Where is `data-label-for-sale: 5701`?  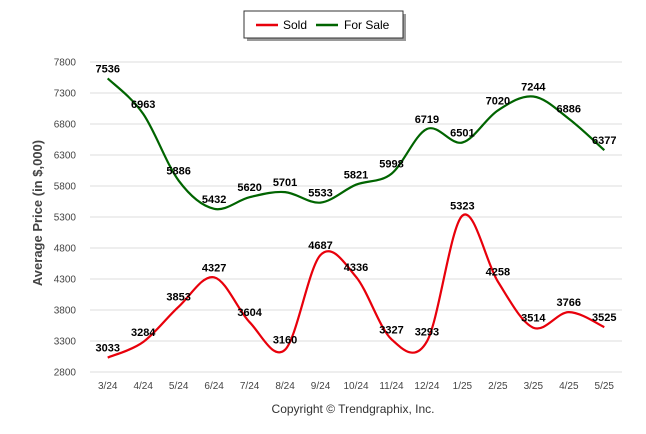
data-label-for-sale: 5701 is located at coordinates (285, 183).